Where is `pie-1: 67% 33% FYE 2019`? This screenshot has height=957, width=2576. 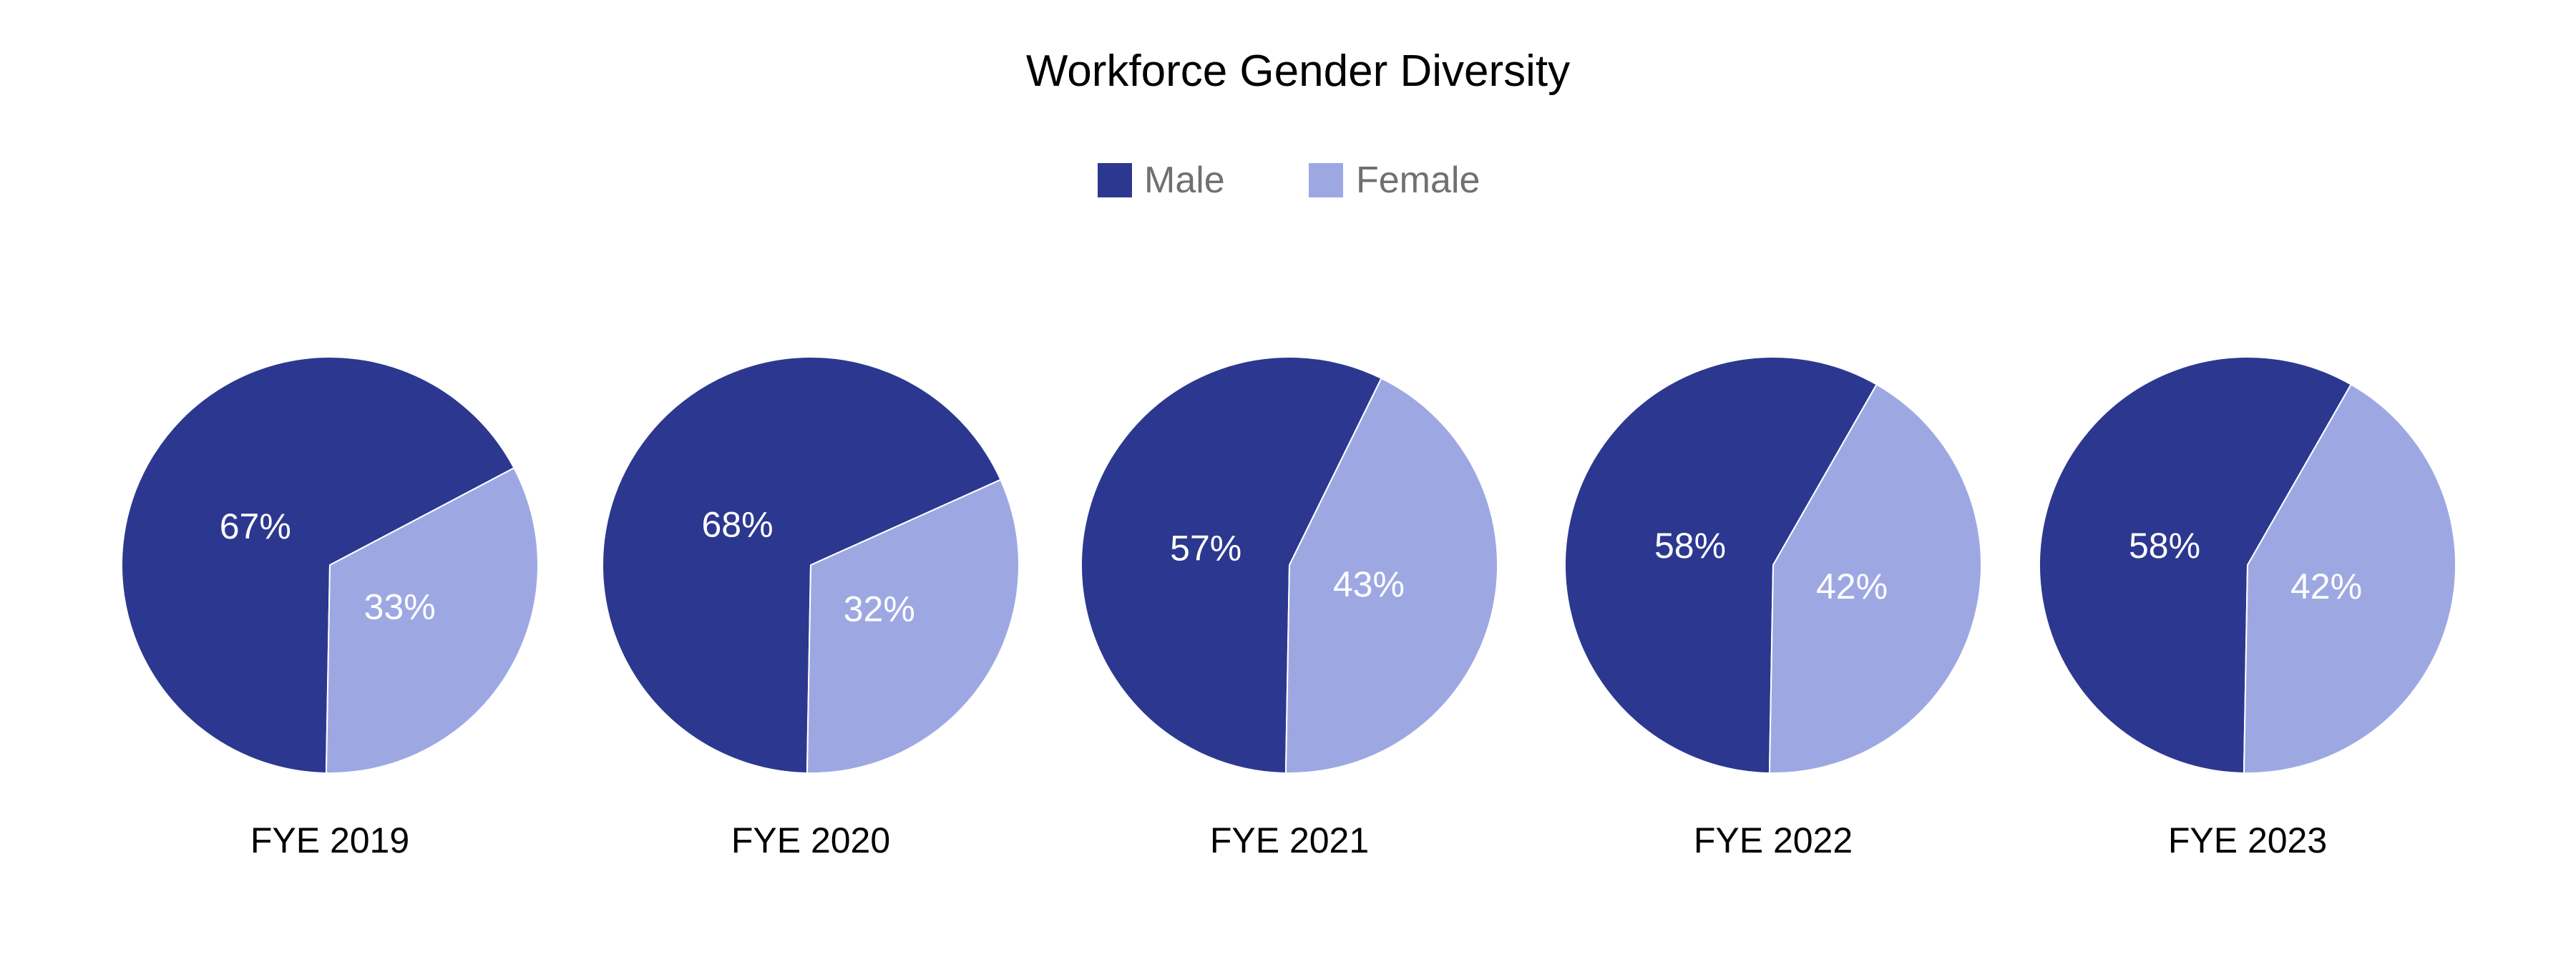
pie-1: 67% 33% FYE 2019 is located at coordinates (330, 608).